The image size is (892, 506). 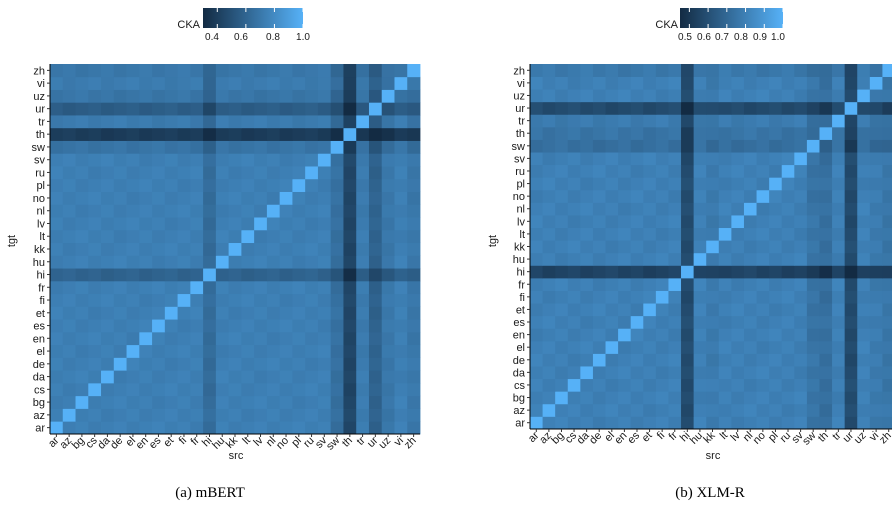 What do you see at coordinates (519, 147) in the screenshot?
I see `y-tick-label: sw` at bounding box center [519, 147].